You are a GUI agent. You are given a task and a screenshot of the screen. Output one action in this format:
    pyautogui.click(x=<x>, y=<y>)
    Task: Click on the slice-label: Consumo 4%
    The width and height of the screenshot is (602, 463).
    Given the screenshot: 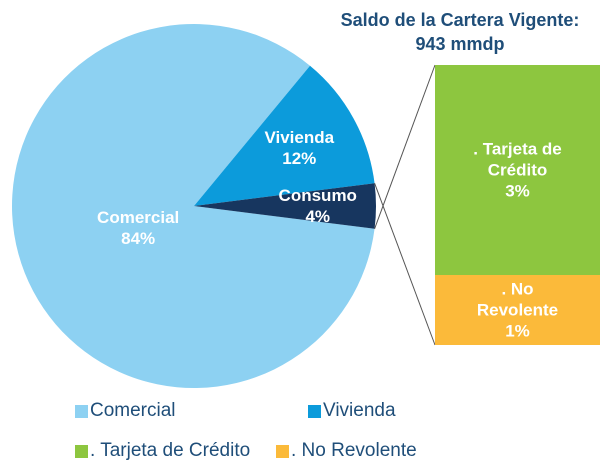 What is the action you would take?
    pyautogui.click(x=318, y=206)
    